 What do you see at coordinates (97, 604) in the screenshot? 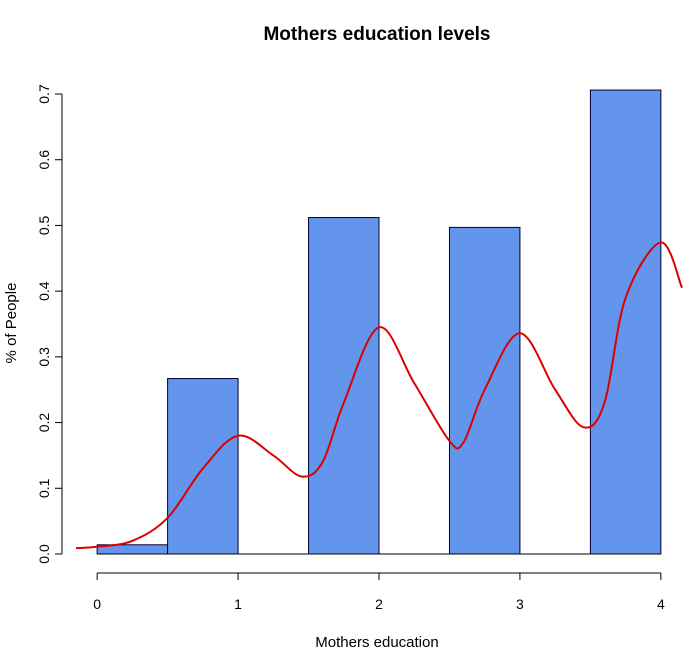
I see `x-tick-label-0: 0` at bounding box center [97, 604].